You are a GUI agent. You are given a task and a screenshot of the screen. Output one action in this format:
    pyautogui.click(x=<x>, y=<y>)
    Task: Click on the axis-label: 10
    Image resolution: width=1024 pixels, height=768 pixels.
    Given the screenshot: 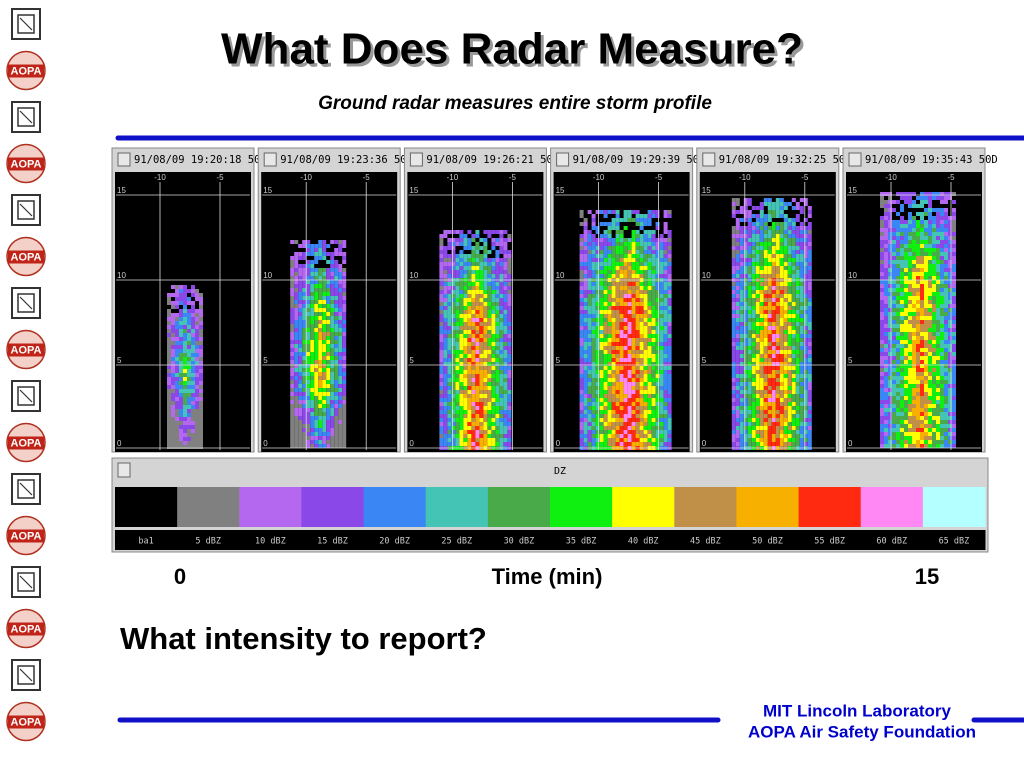 What is the action you would take?
    pyautogui.click(x=267, y=275)
    